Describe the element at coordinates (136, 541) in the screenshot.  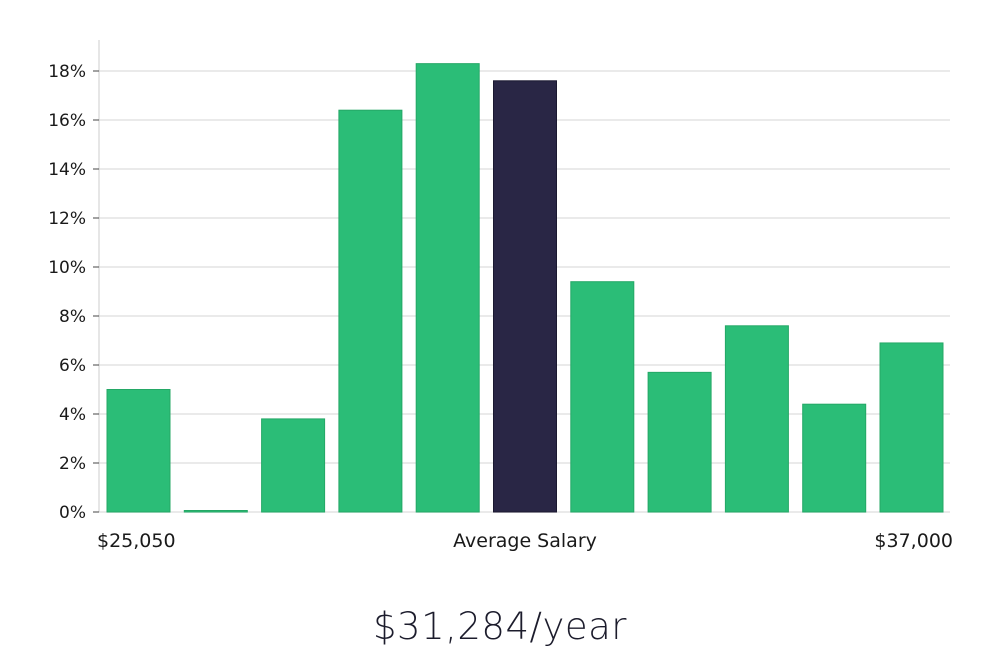
I see `x-label-min: $25,050` at that location.